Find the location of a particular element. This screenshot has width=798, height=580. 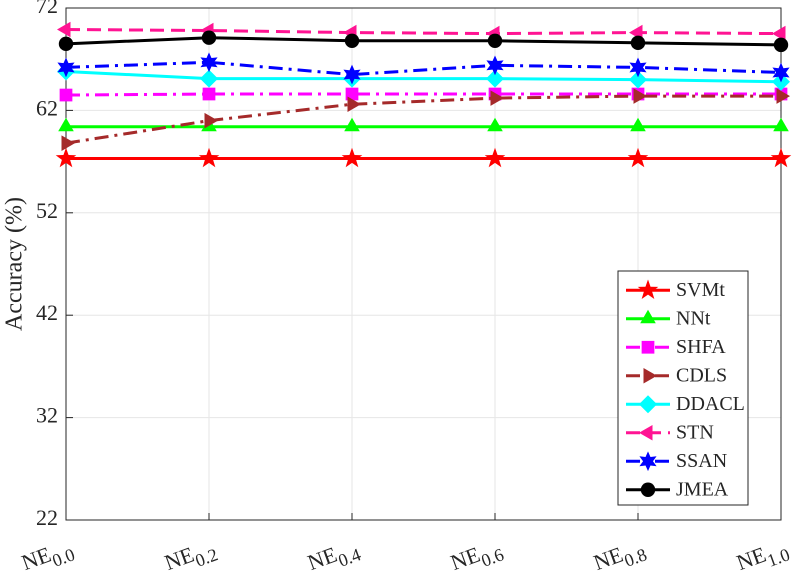

y-tick-label: 62 is located at coordinates (47, 107).